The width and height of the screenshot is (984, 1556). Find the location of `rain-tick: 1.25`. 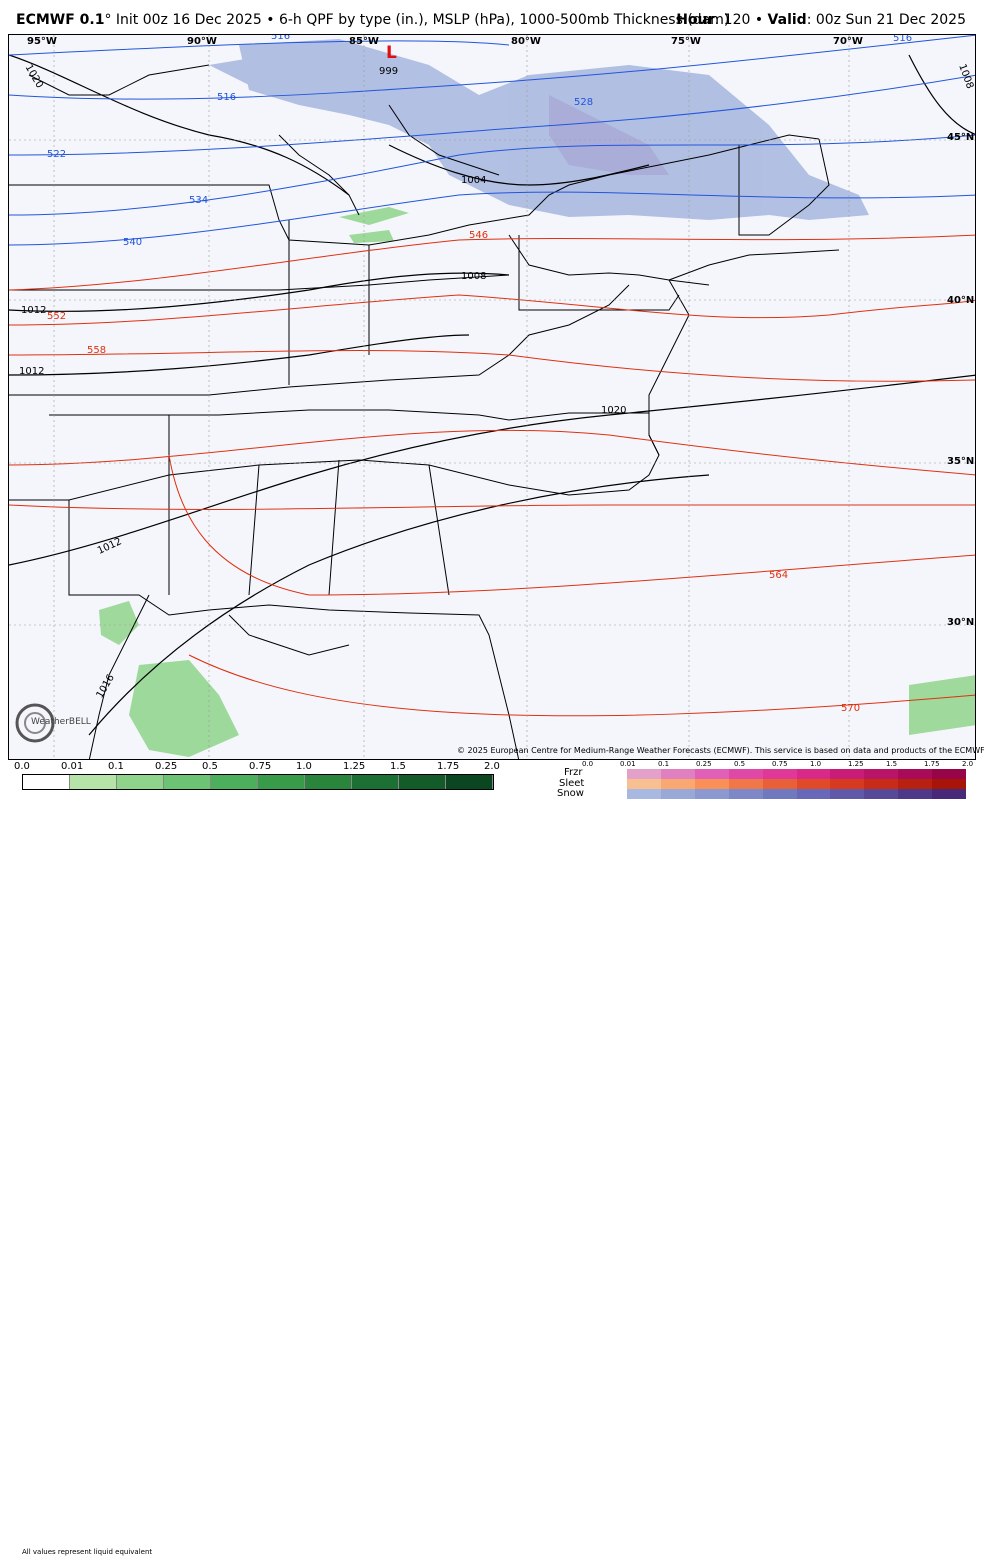

rain-tick: 1.25 is located at coordinates (354, 766).